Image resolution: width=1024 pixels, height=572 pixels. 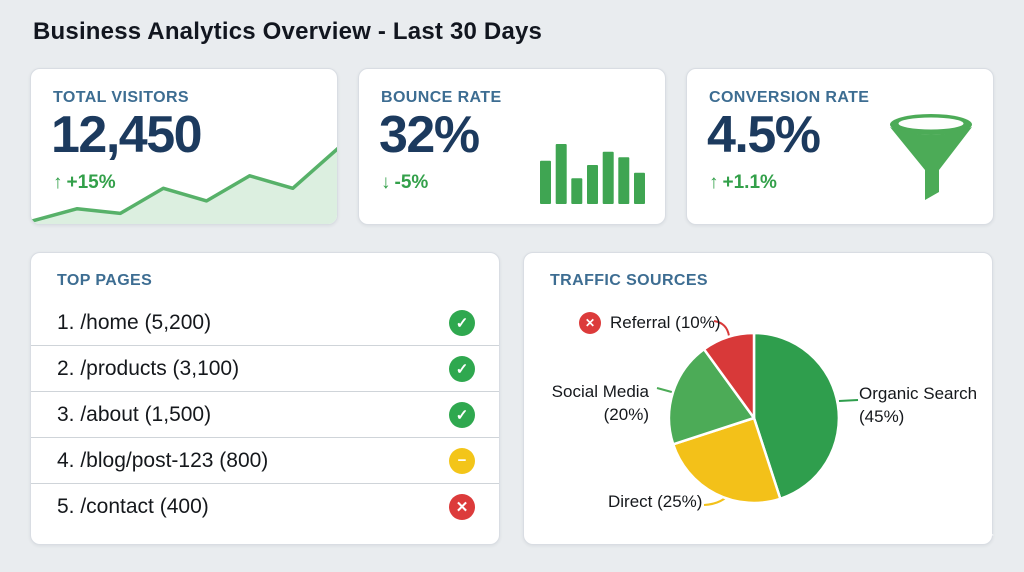 I want to click on bounce-mini-bar-chart, so click(x=592, y=174).